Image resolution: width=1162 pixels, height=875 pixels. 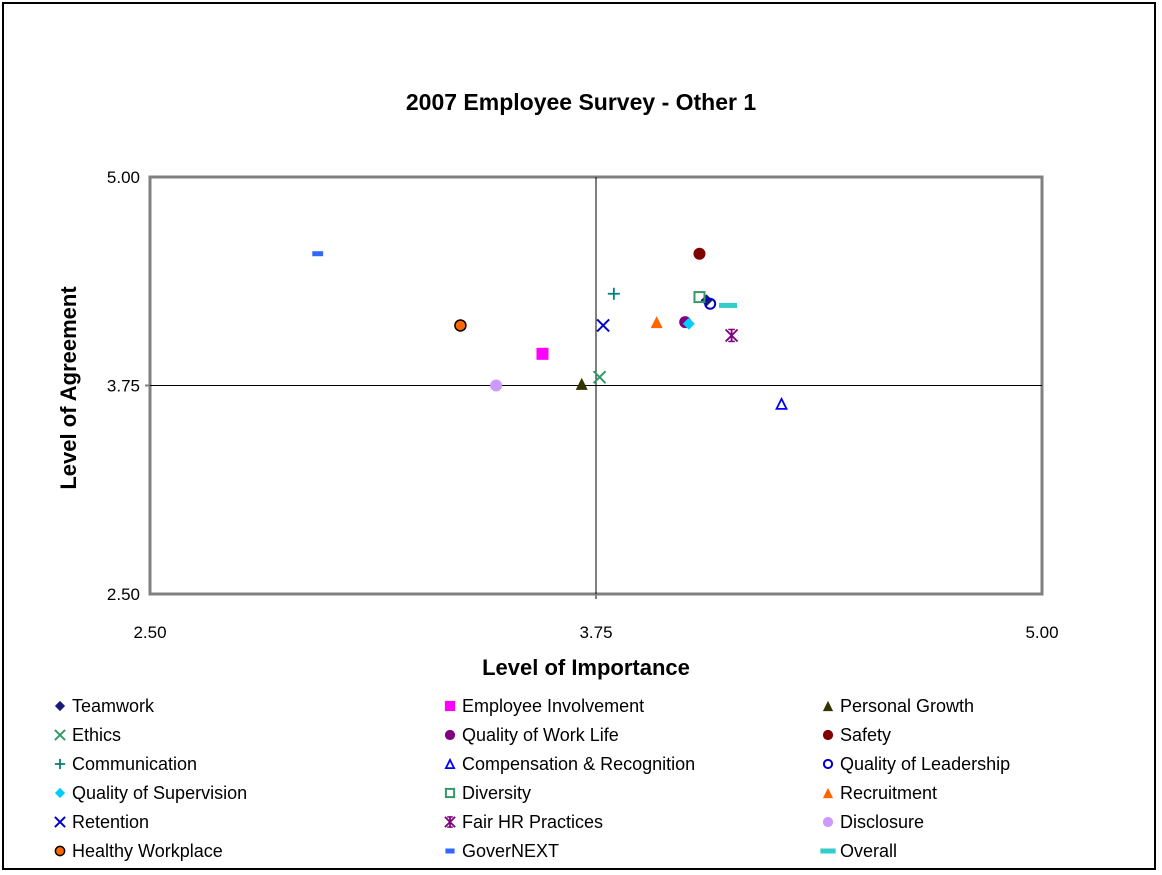 What do you see at coordinates (599, 377) in the screenshot?
I see `point-ethics` at bounding box center [599, 377].